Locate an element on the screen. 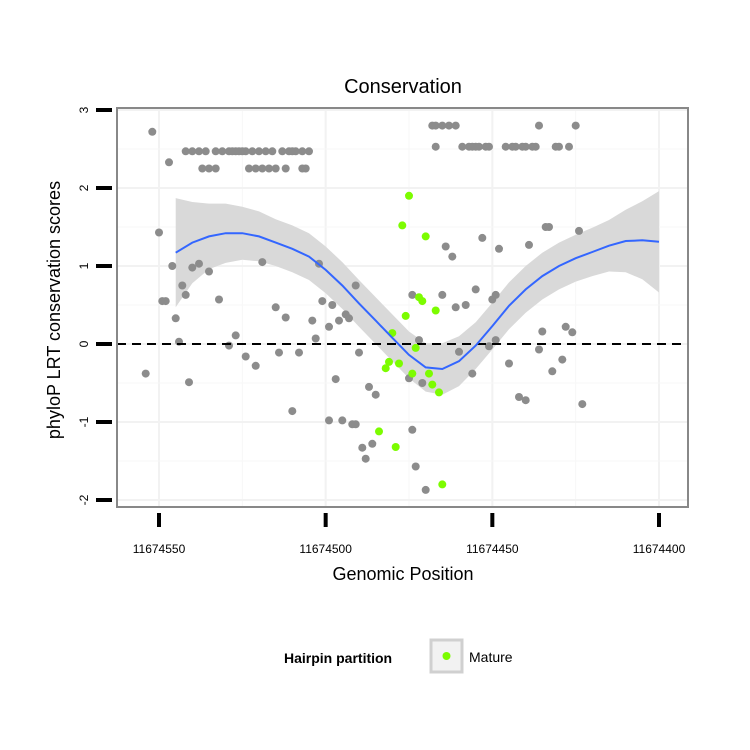 The height and width of the screenshot is (750, 750). x-axis-label: Genomic Position is located at coordinates (402, 574).